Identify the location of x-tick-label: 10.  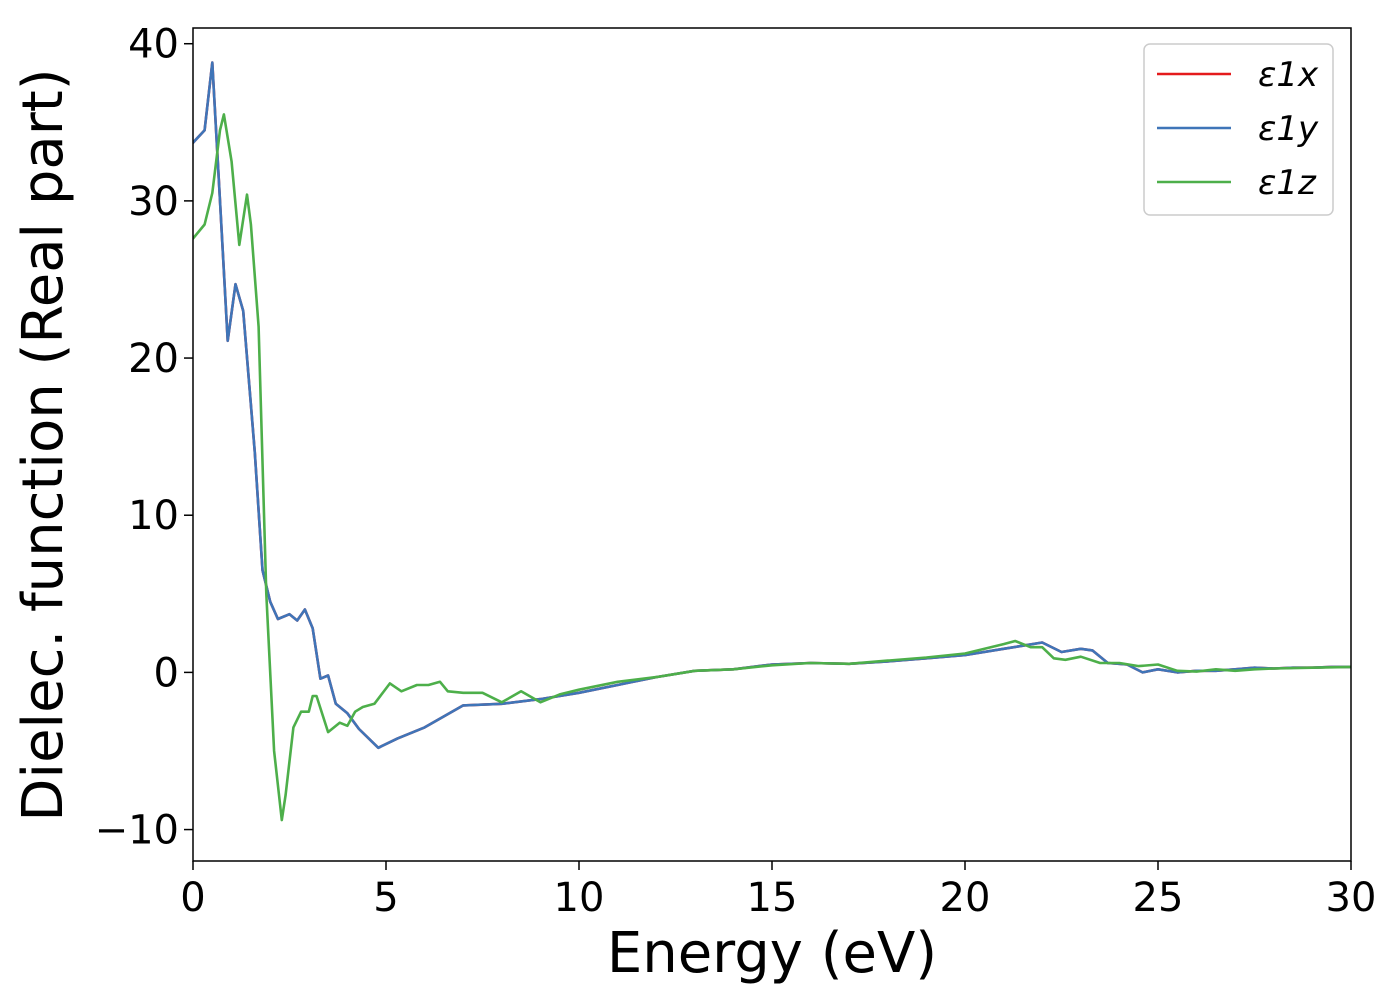
(579, 898).